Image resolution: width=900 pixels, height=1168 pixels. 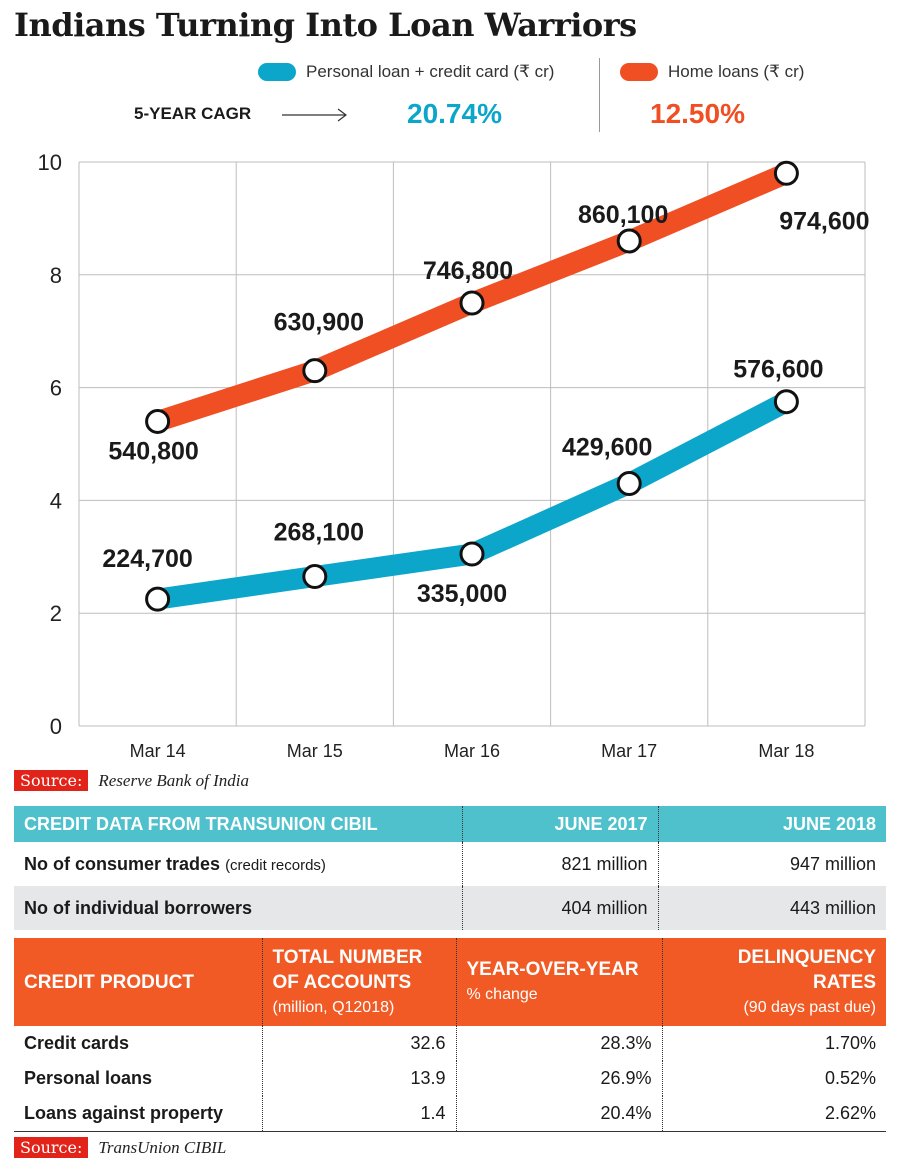 What do you see at coordinates (88, 1078) in the screenshot?
I see `product-name: Personal loans` at bounding box center [88, 1078].